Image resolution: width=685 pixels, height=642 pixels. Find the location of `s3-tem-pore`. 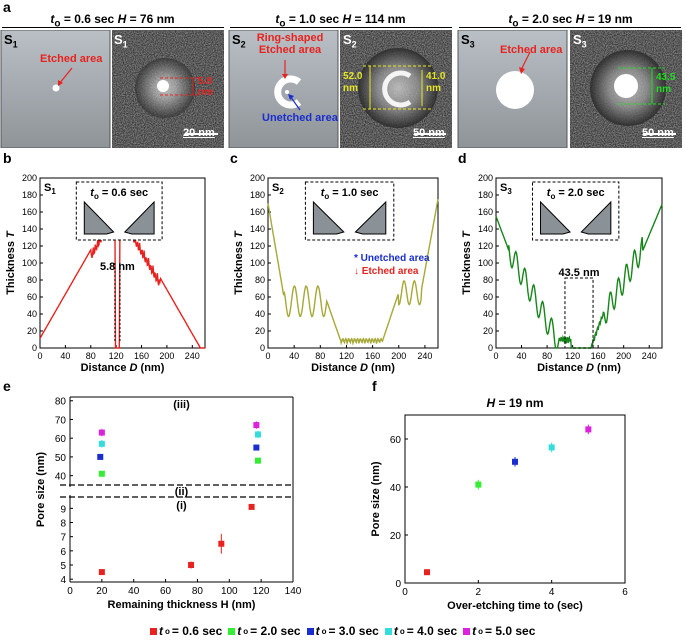

s3-tem-pore is located at coordinates (626, 86).